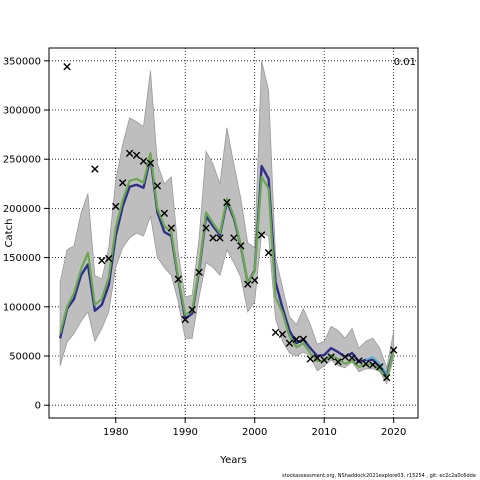 The image size is (480, 480). What do you see at coordinates (22, 61) in the screenshot?
I see `y-tick-label: 350000` at bounding box center [22, 61].